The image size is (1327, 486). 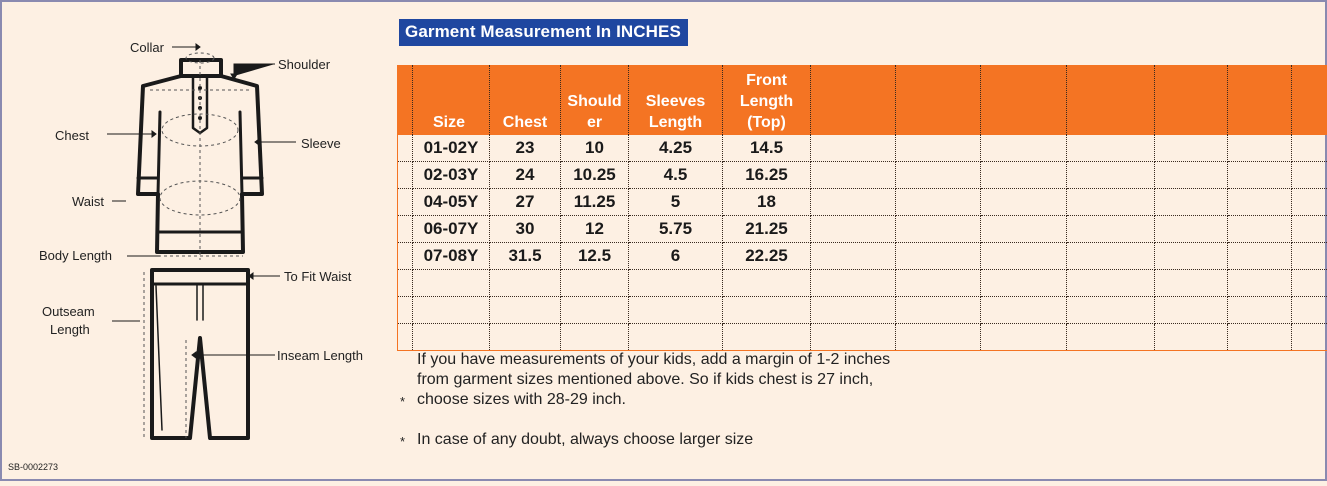 What do you see at coordinates (595, 148) in the screenshot?
I see `cell-shoulder: 10` at bounding box center [595, 148].